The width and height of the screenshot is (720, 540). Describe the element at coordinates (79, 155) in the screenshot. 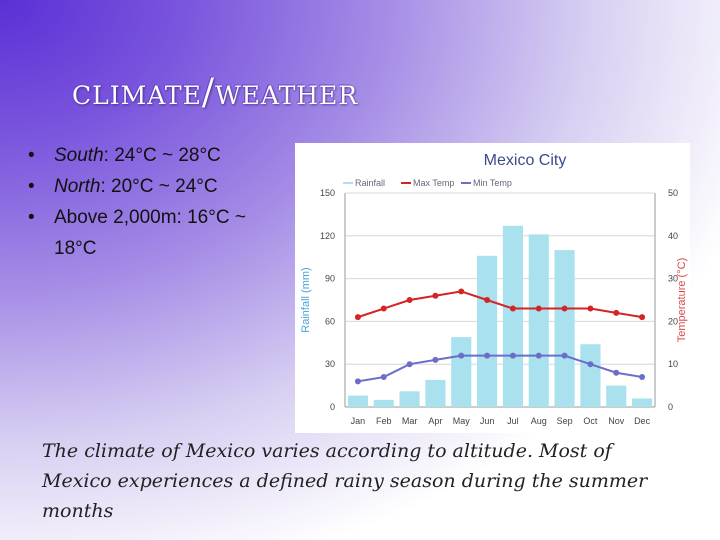

I see `bullet-region: South` at that location.